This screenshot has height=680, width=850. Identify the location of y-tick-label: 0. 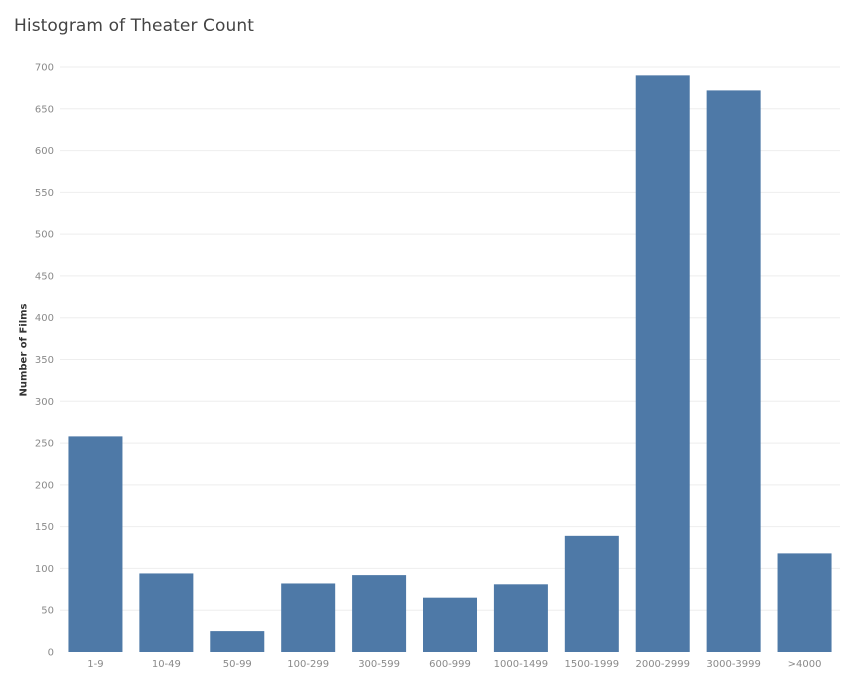
(51, 653).